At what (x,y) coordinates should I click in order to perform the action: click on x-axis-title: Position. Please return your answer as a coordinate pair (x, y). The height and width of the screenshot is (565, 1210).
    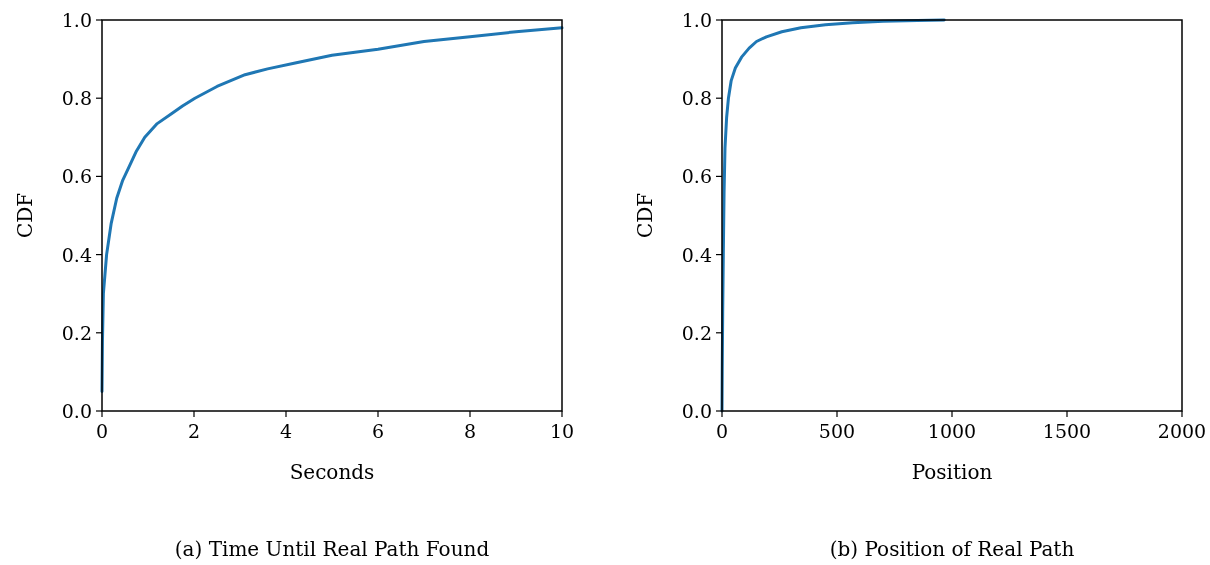
    Looking at the image, I should click on (952, 472).